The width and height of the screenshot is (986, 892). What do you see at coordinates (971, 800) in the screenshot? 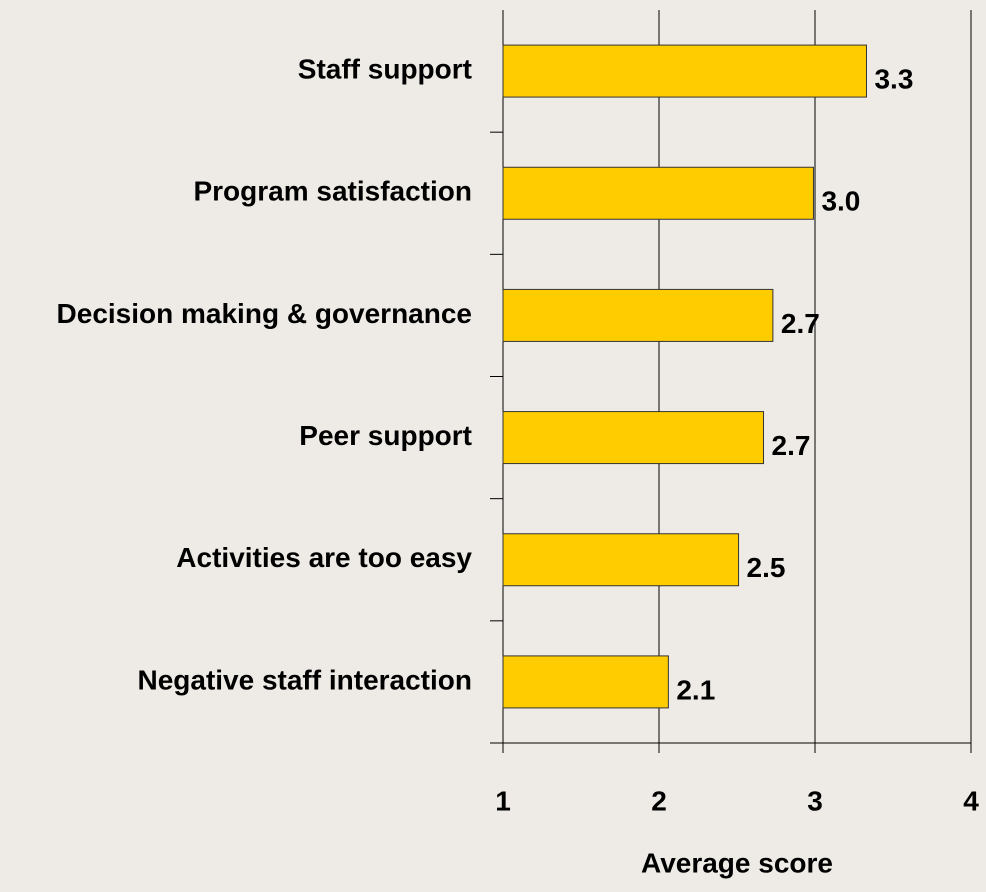
I see `x-tick-label: 4` at bounding box center [971, 800].